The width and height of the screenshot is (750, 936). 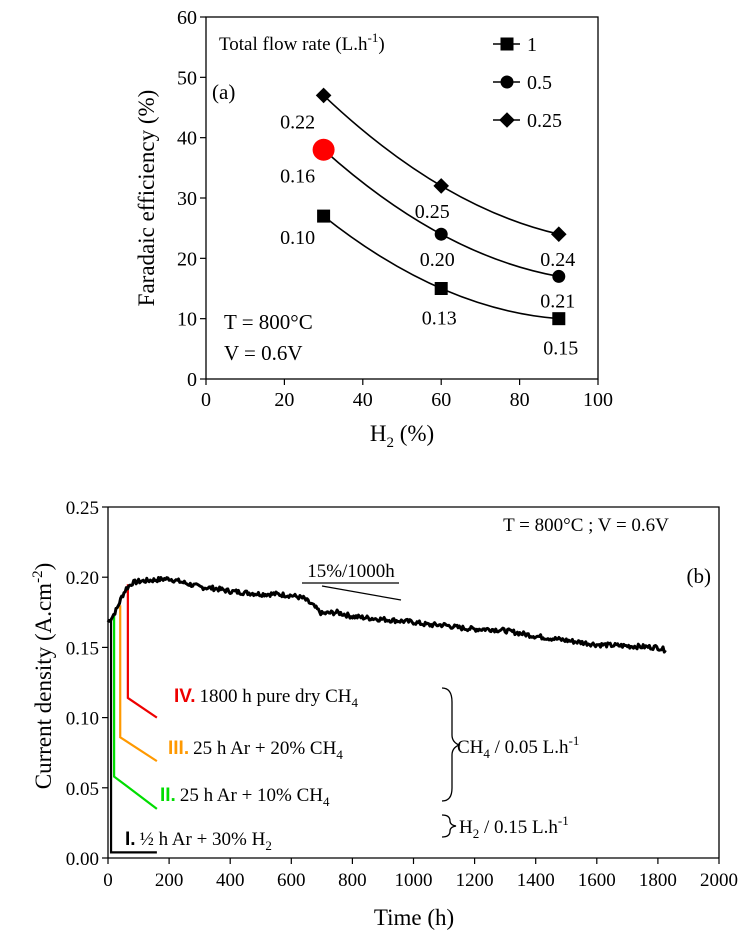 I want to click on x-tick-label-b: 2000, so click(x=719, y=880).